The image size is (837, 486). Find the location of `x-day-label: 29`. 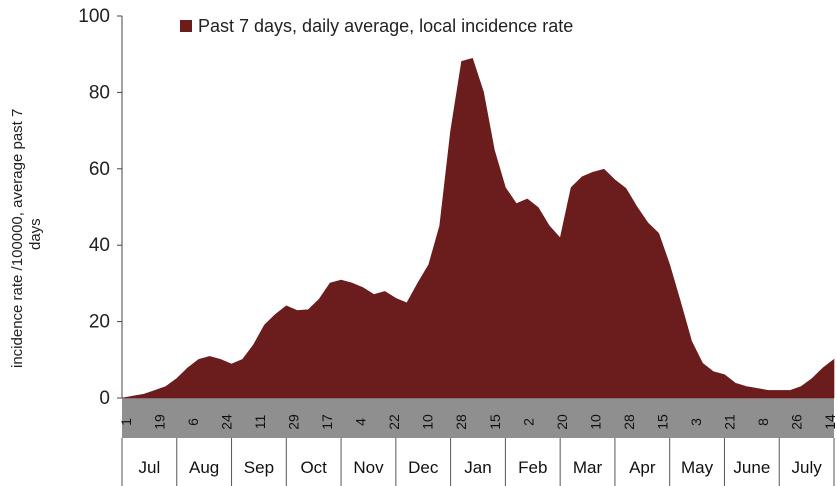

x-day-label: 29 is located at coordinates (294, 422).